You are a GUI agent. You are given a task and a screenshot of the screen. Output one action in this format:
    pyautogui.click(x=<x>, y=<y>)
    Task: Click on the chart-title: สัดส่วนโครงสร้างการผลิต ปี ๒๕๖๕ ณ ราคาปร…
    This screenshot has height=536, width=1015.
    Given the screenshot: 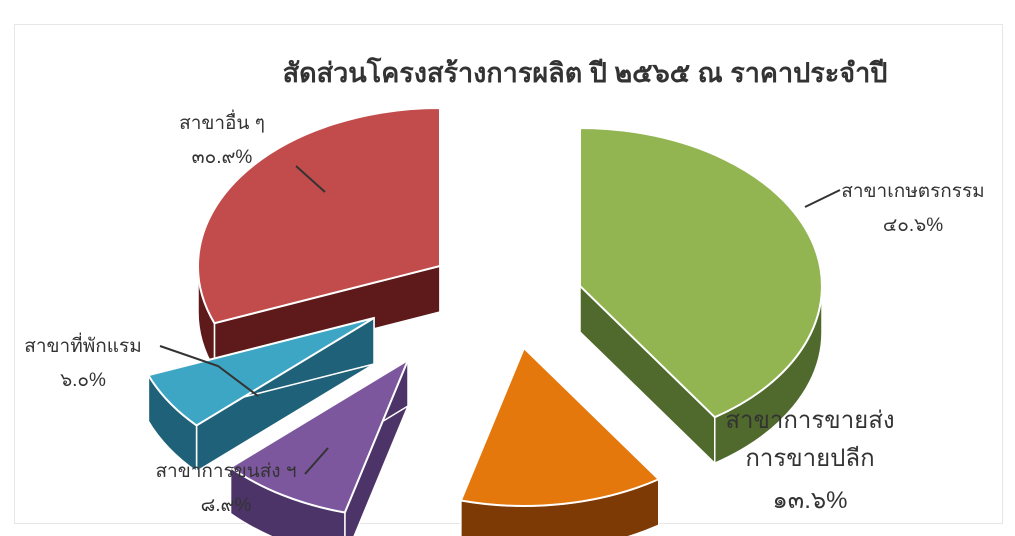 What is the action you would take?
    pyautogui.click(x=585, y=72)
    